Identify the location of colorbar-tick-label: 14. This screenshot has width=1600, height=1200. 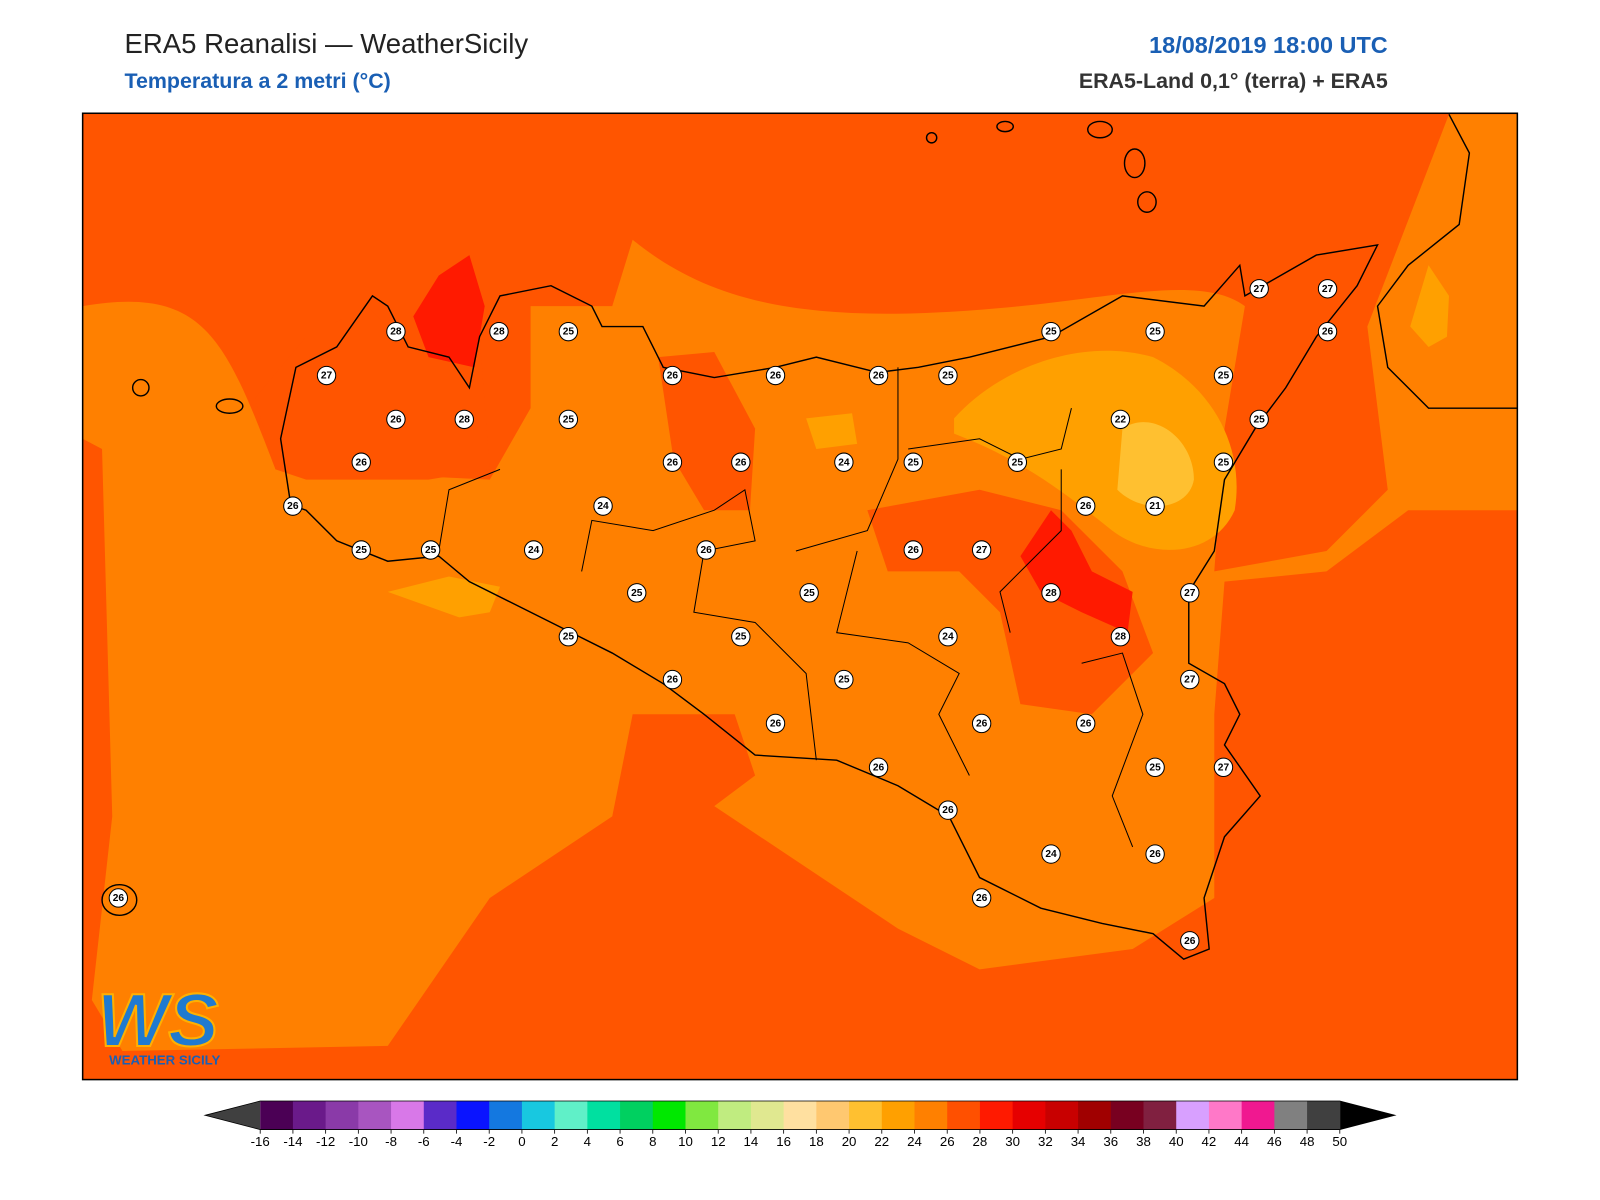
(751, 1141).